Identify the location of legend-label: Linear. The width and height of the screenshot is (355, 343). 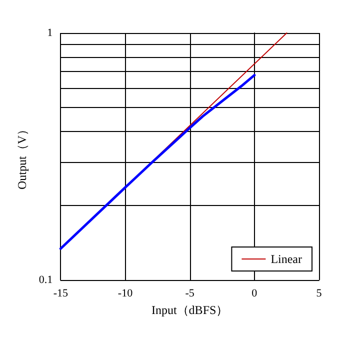
(286, 259).